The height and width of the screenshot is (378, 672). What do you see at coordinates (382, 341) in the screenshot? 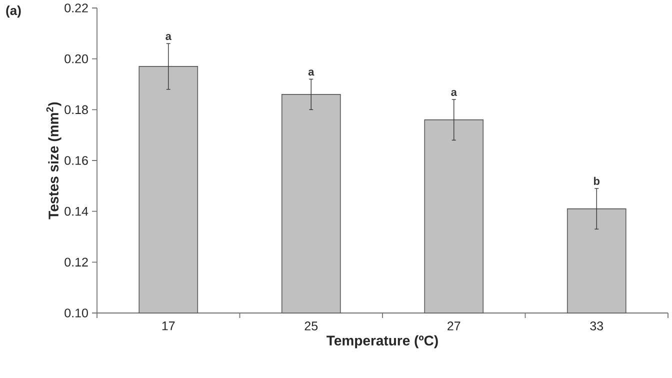
I see `x-axis-title: Temperature (ºC)` at bounding box center [382, 341].